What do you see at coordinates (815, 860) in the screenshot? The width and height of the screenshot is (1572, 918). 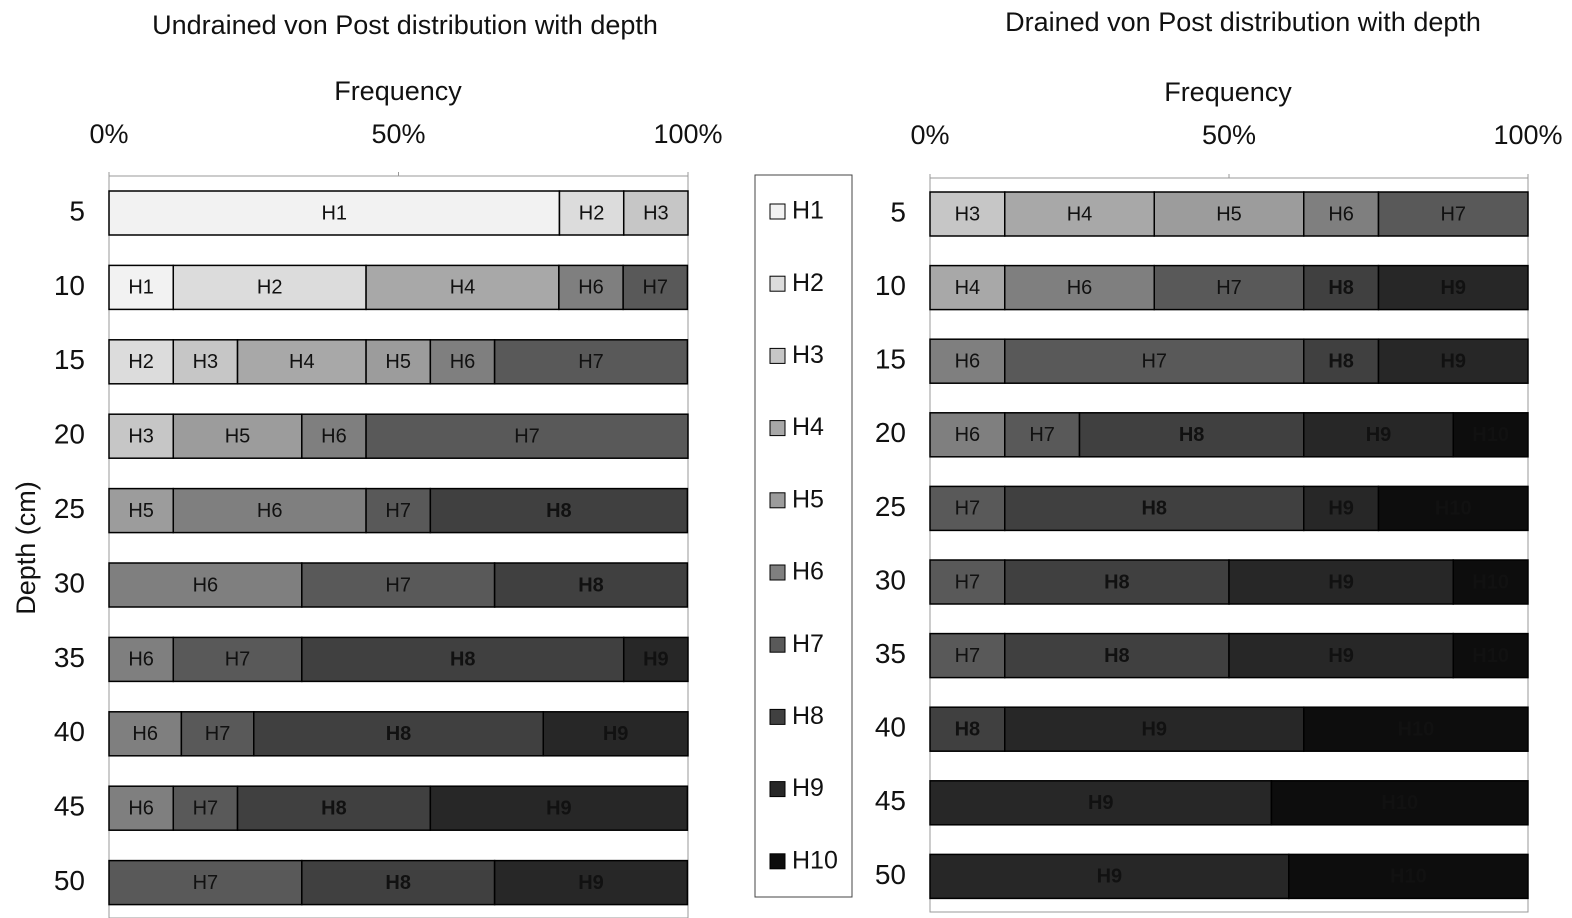 I see `legend-label: H10` at bounding box center [815, 860].